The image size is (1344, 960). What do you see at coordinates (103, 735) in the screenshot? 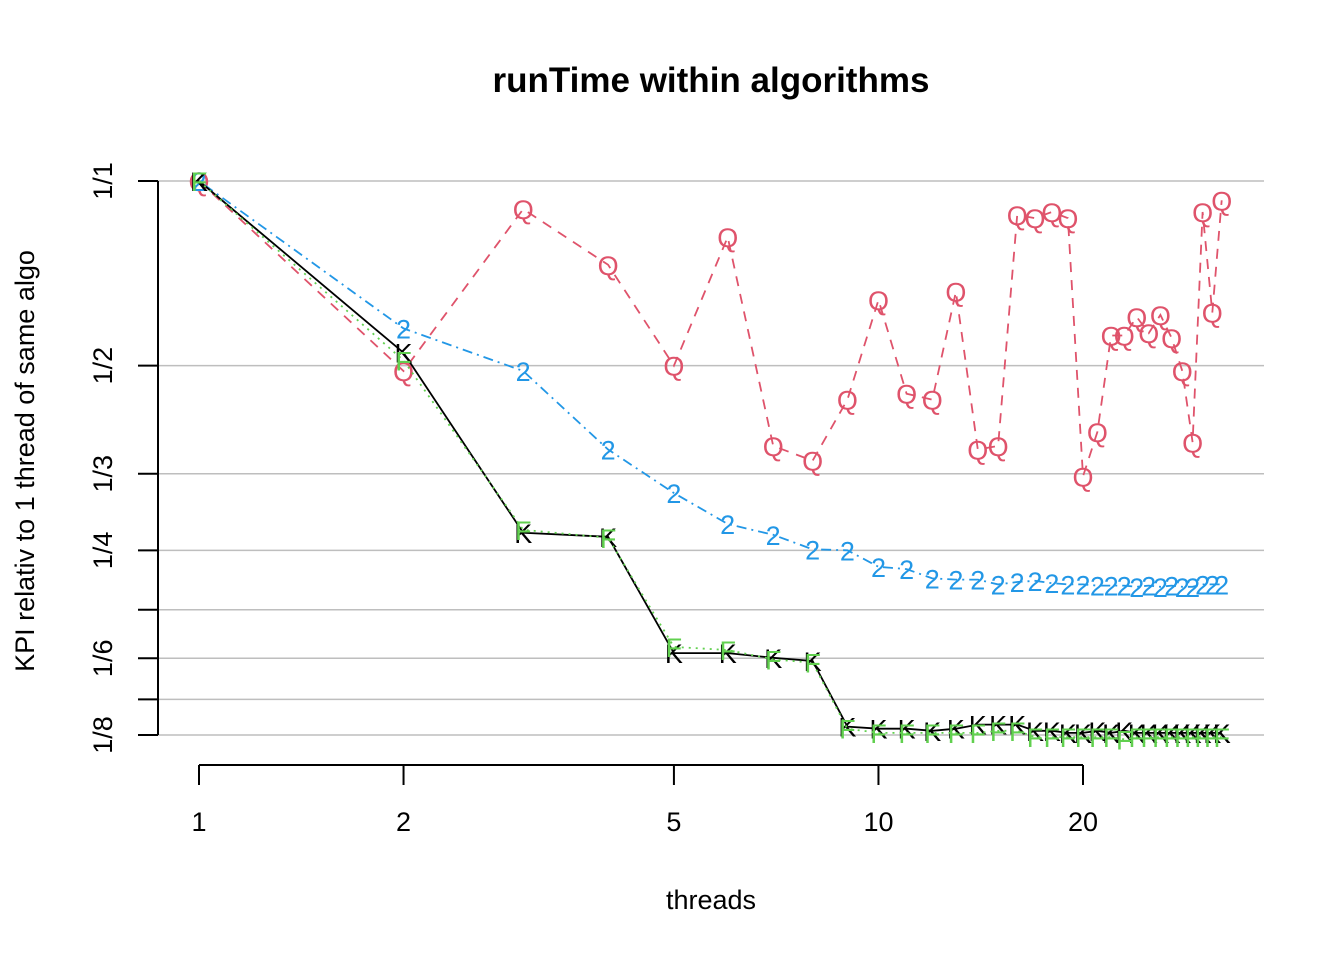
I see `y-tick-label: 1/8` at bounding box center [103, 735].